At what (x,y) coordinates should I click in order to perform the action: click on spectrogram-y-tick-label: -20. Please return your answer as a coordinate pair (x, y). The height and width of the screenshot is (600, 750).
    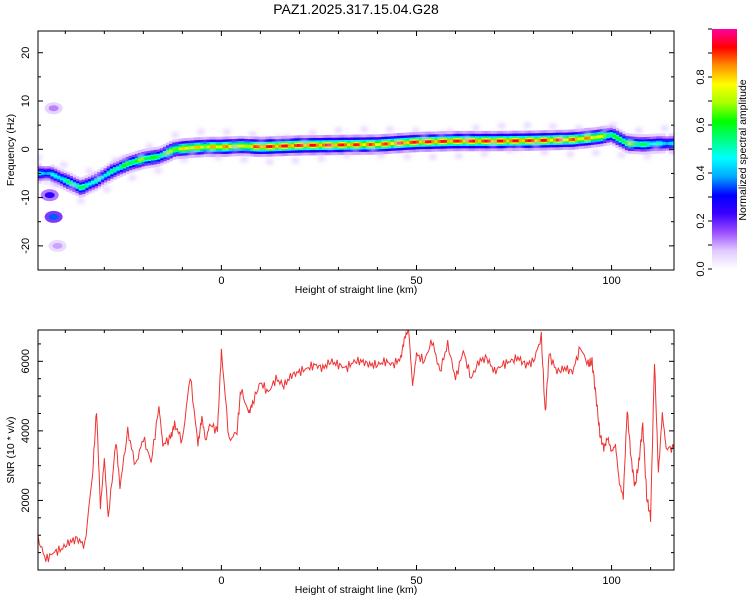
    Looking at the image, I should click on (26, 246).